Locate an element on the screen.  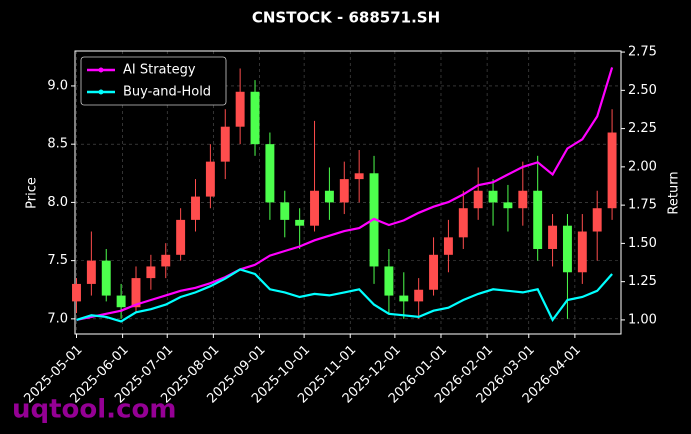
y2-tick-label: 1.75 is located at coordinates (642, 205).